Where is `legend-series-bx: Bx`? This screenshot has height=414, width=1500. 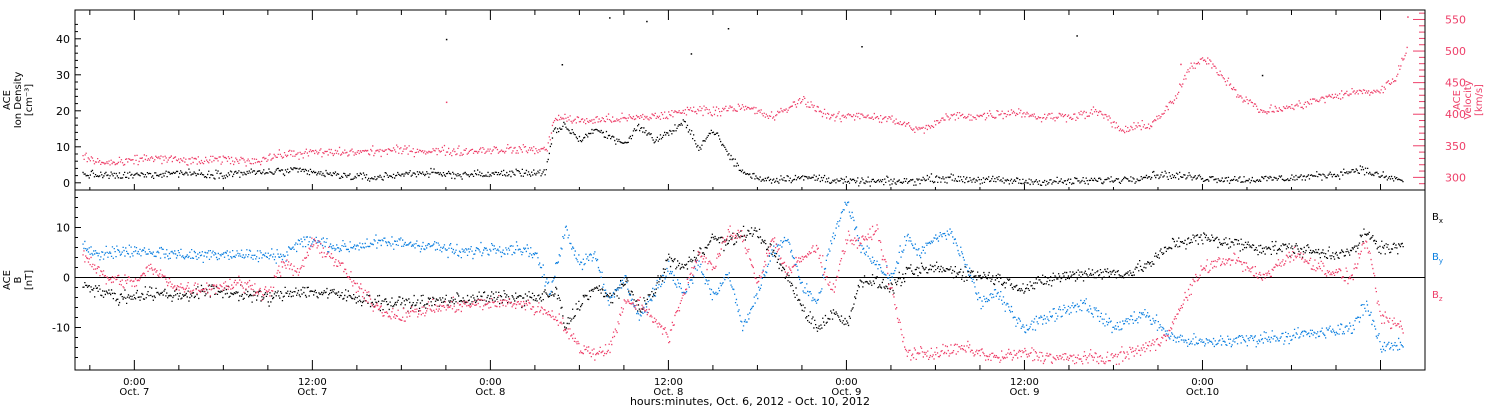
legend-series-bx: Bx is located at coordinates (1437, 218).